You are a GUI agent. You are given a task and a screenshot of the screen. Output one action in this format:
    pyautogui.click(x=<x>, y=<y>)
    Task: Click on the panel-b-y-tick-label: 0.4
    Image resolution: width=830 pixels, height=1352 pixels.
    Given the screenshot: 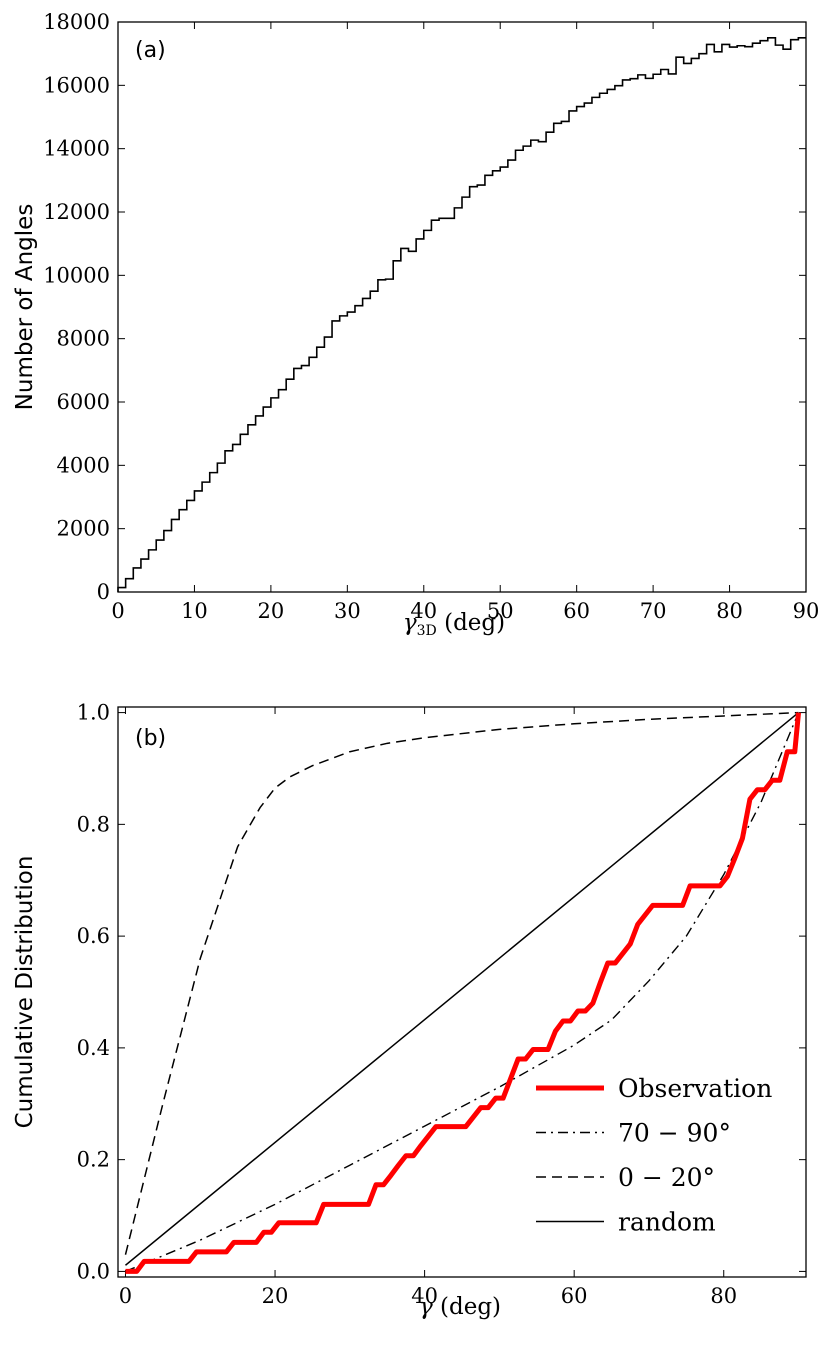 What is the action you would take?
    pyautogui.click(x=93, y=1048)
    